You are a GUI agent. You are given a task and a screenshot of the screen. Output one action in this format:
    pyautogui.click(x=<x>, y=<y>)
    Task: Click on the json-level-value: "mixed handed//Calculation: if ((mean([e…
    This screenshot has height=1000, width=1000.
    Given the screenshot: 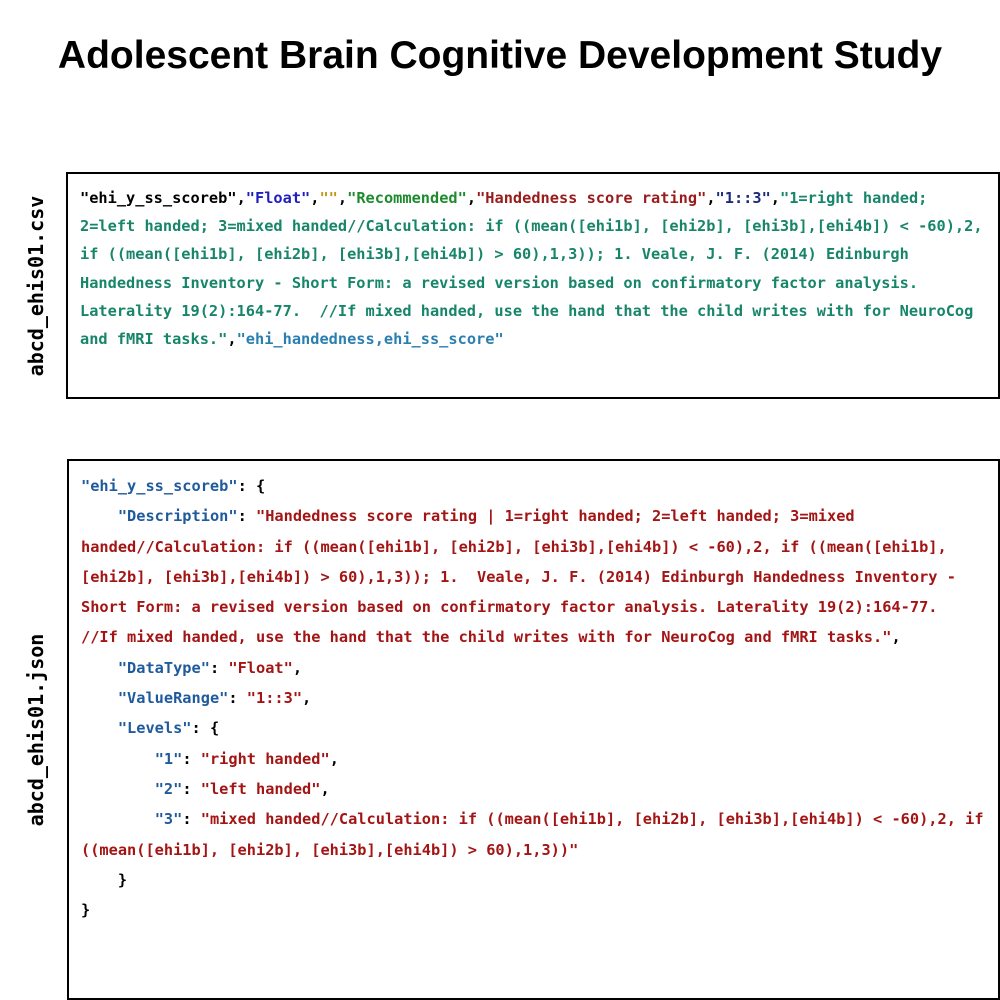 What is the action you would take?
    pyautogui.click(x=537, y=834)
    